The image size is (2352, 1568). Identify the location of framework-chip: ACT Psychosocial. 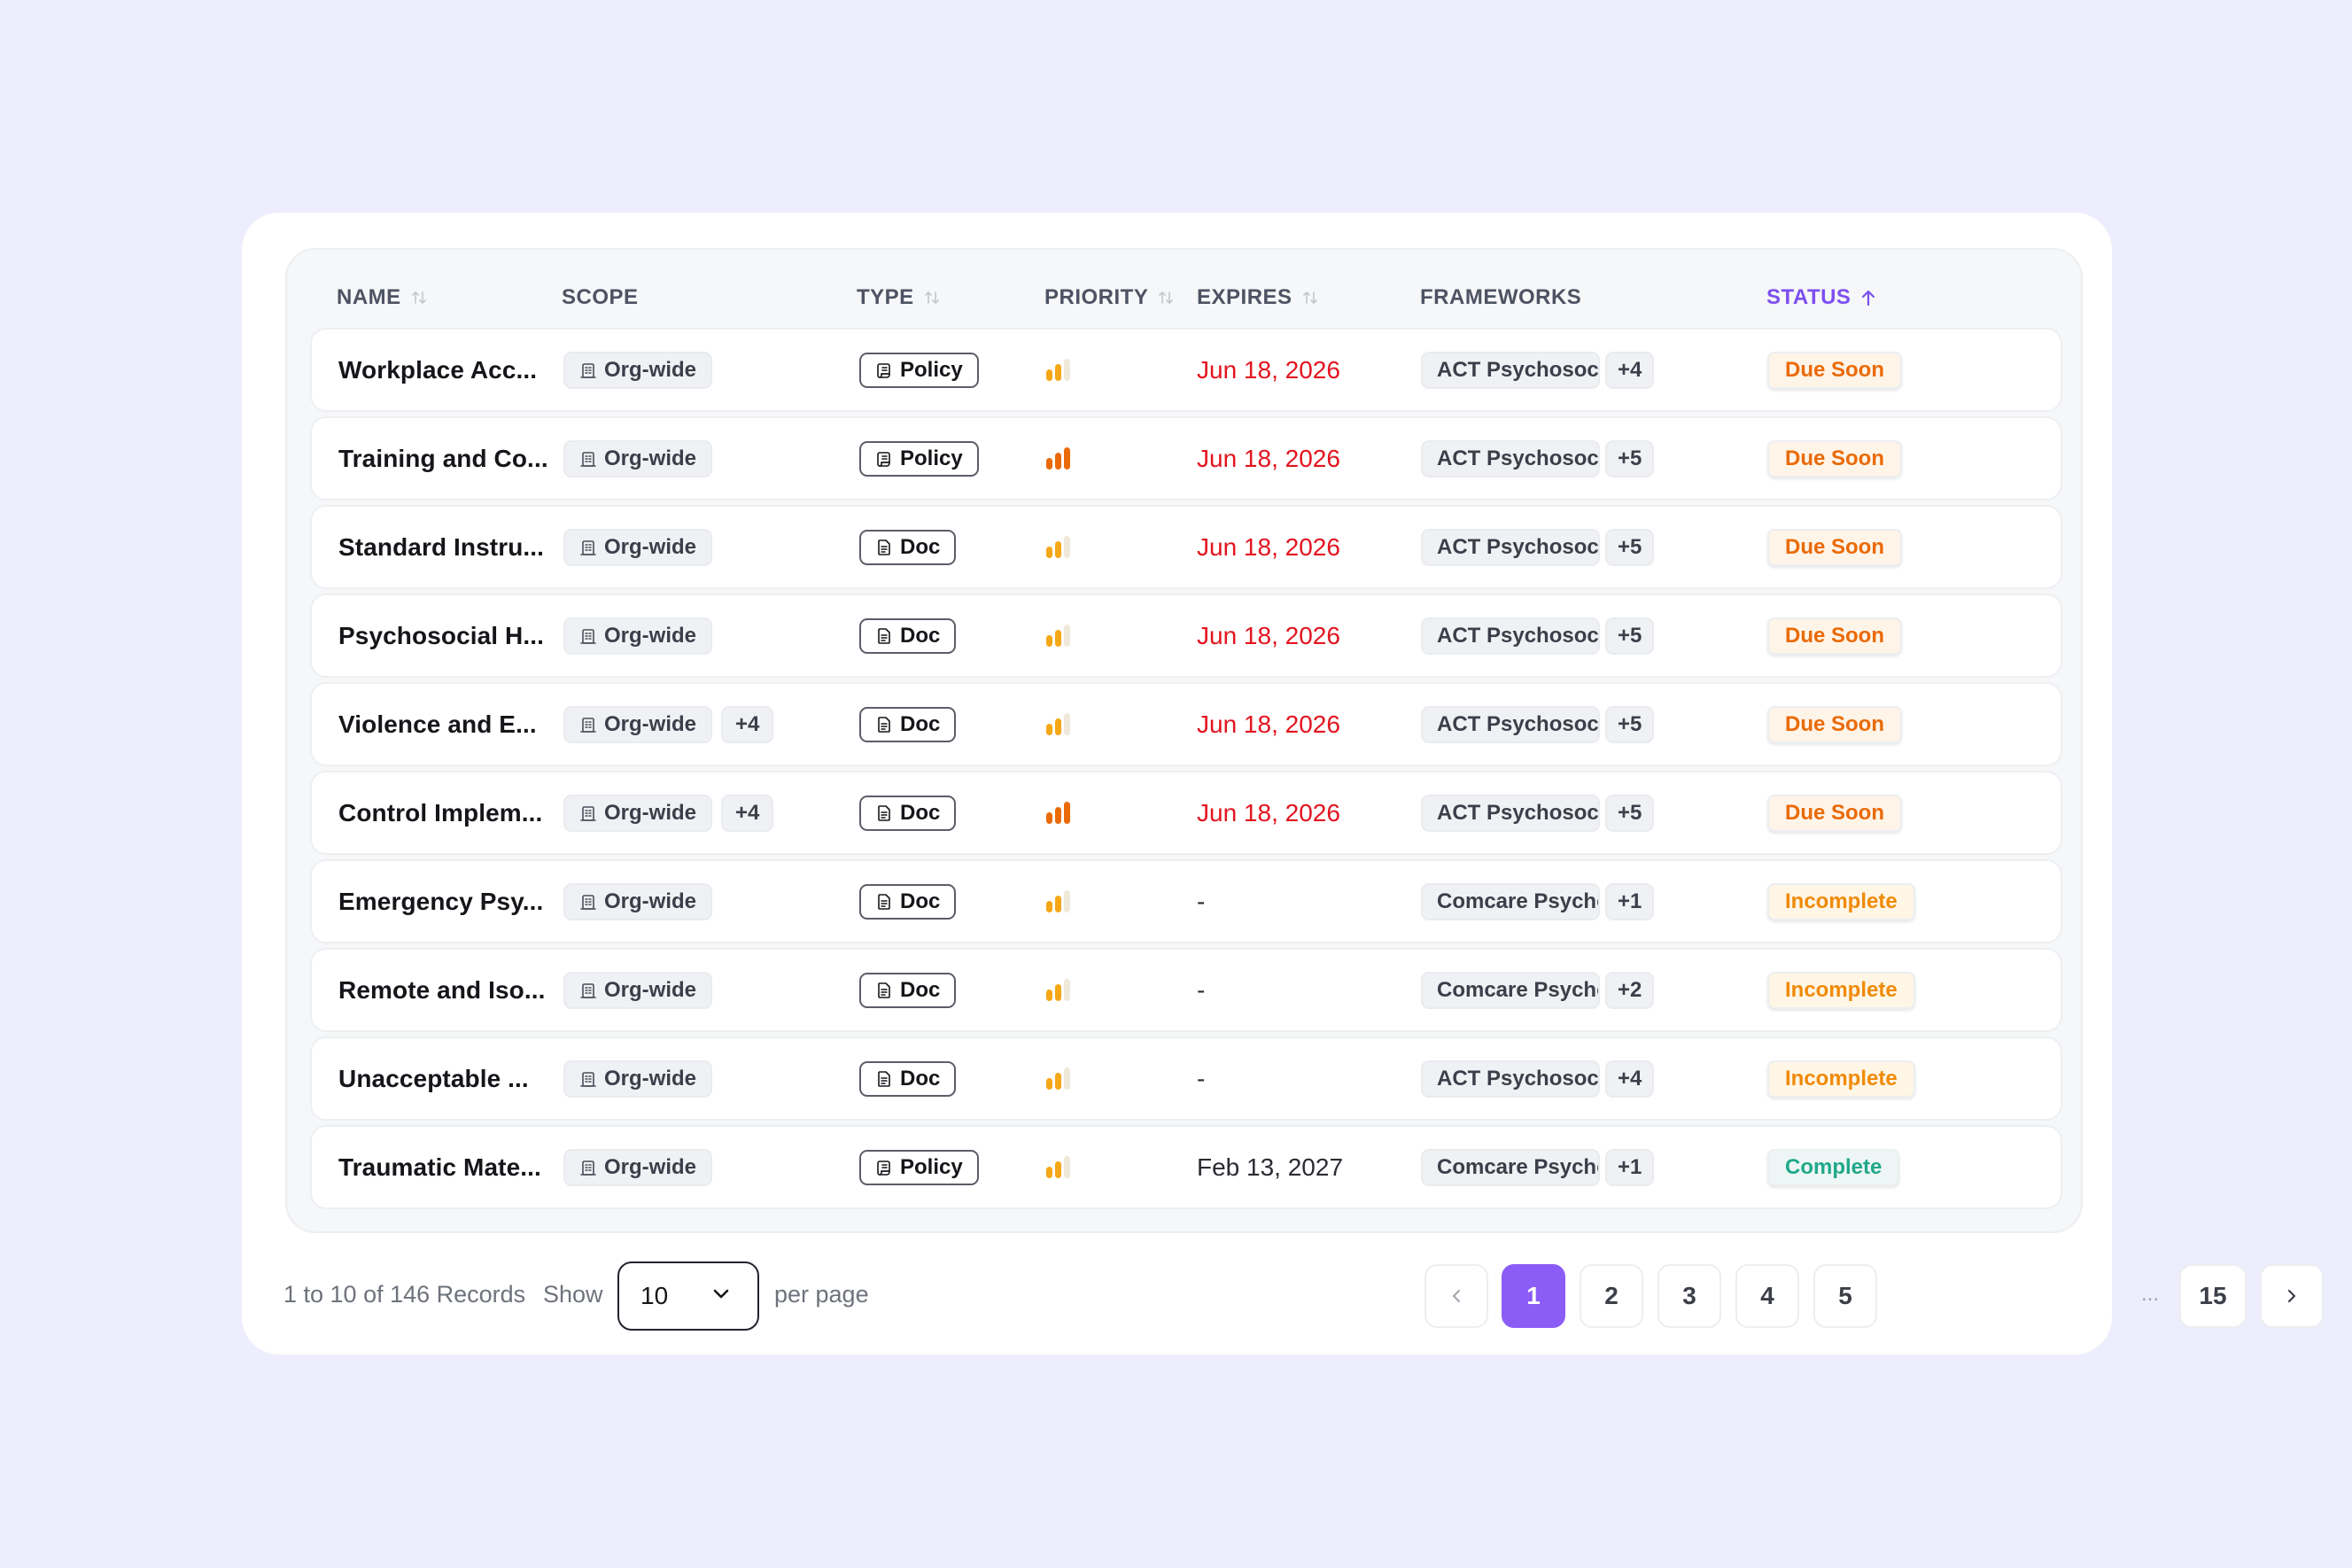
(1510, 1079).